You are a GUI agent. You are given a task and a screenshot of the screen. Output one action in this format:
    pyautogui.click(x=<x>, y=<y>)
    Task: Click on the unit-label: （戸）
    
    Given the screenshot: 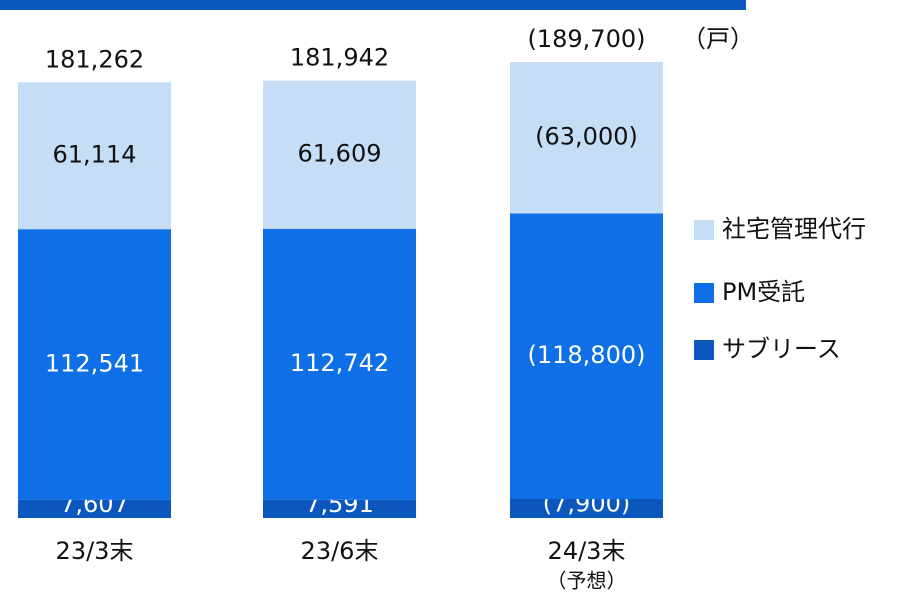 What is the action you would take?
    pyautogui.click(x=718, y=39)
    